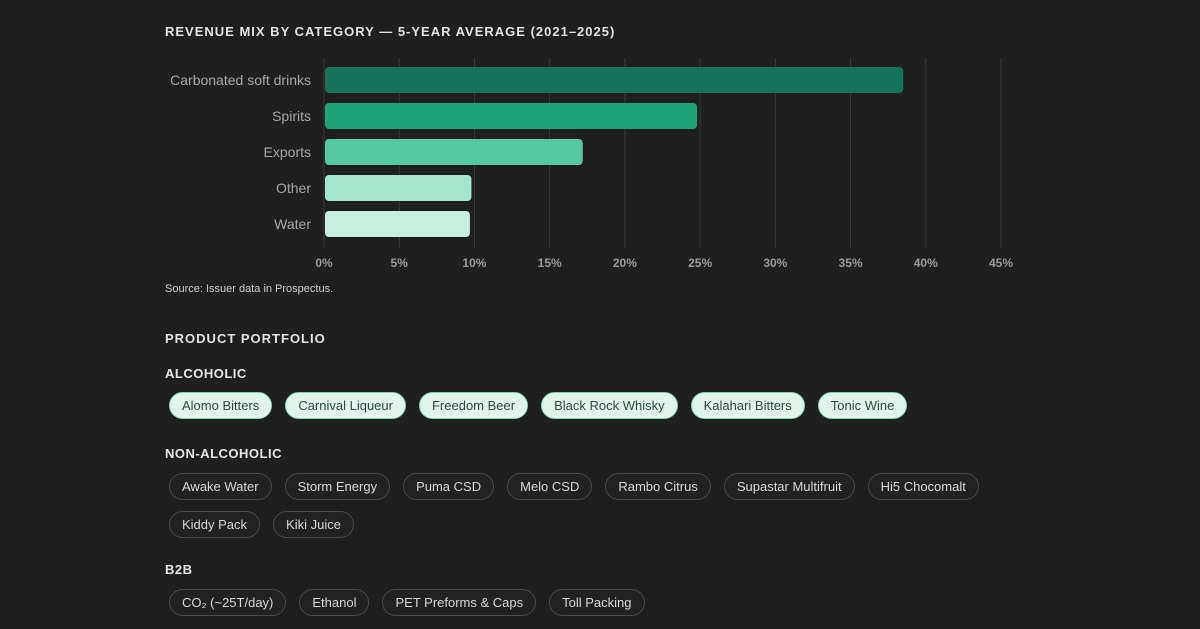 This screenshot has width=1200, height=629. What do you see at coordinates (923, 486) in the screenshot?
I see `product-chip-hi5-chocomalt: Hi5 Chocomalt` at bounding box center [923, 486].